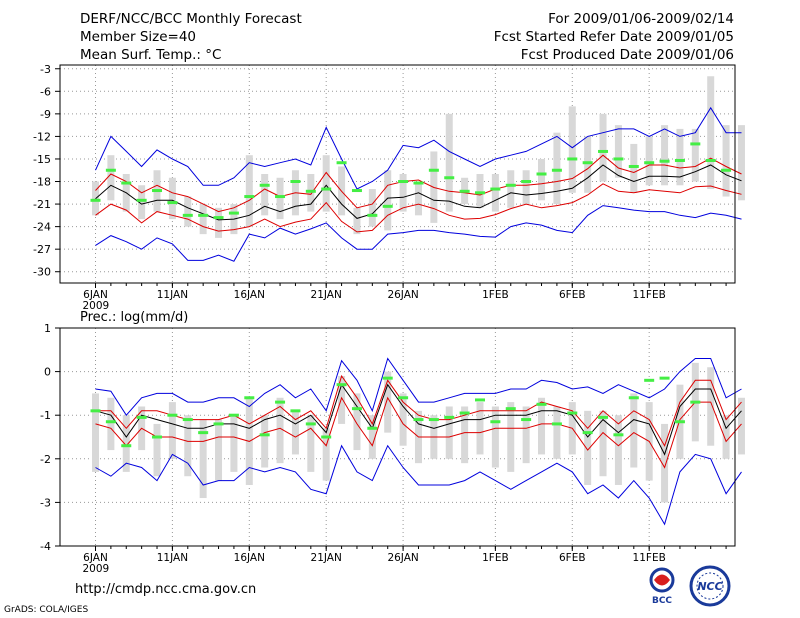 This screenshot has height=618, width=800. I want to click on grads-credit: GrADS: COLA/IGES, so click(46, 610).